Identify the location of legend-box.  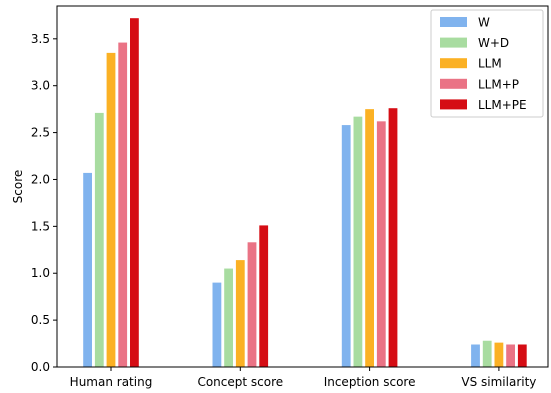
(487, 63).